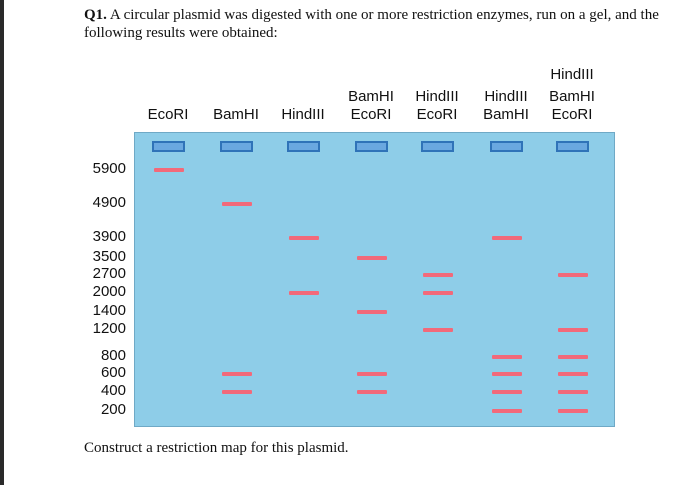 The height and width of the screenshot is (485, 700). What do you see at coordinates (437, 114) in the screenshot?
I see `lane-label-5-3: EcoRI` at bounding box center [437, 114].